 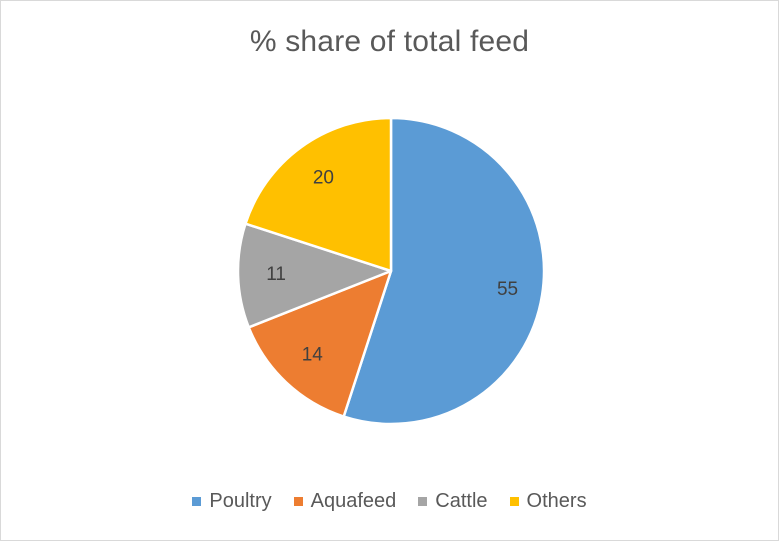 I want to click on data-label-cattle: 11, so click(x=276, y=274).